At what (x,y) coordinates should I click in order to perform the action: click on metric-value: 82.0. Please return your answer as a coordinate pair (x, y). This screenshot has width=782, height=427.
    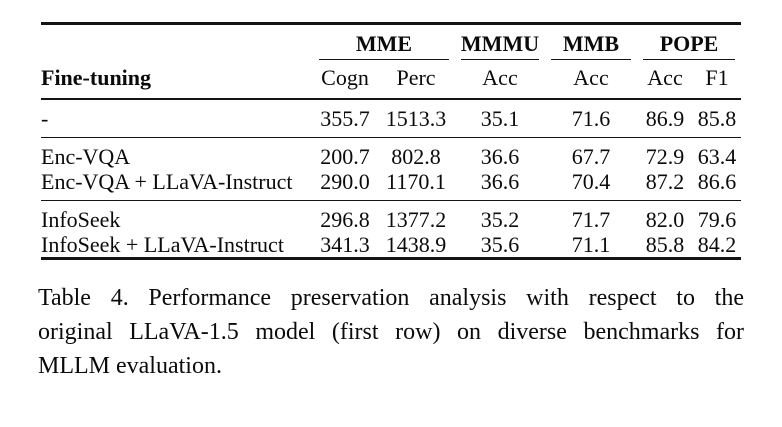
    Looking at the image, I should click on (665, 219).